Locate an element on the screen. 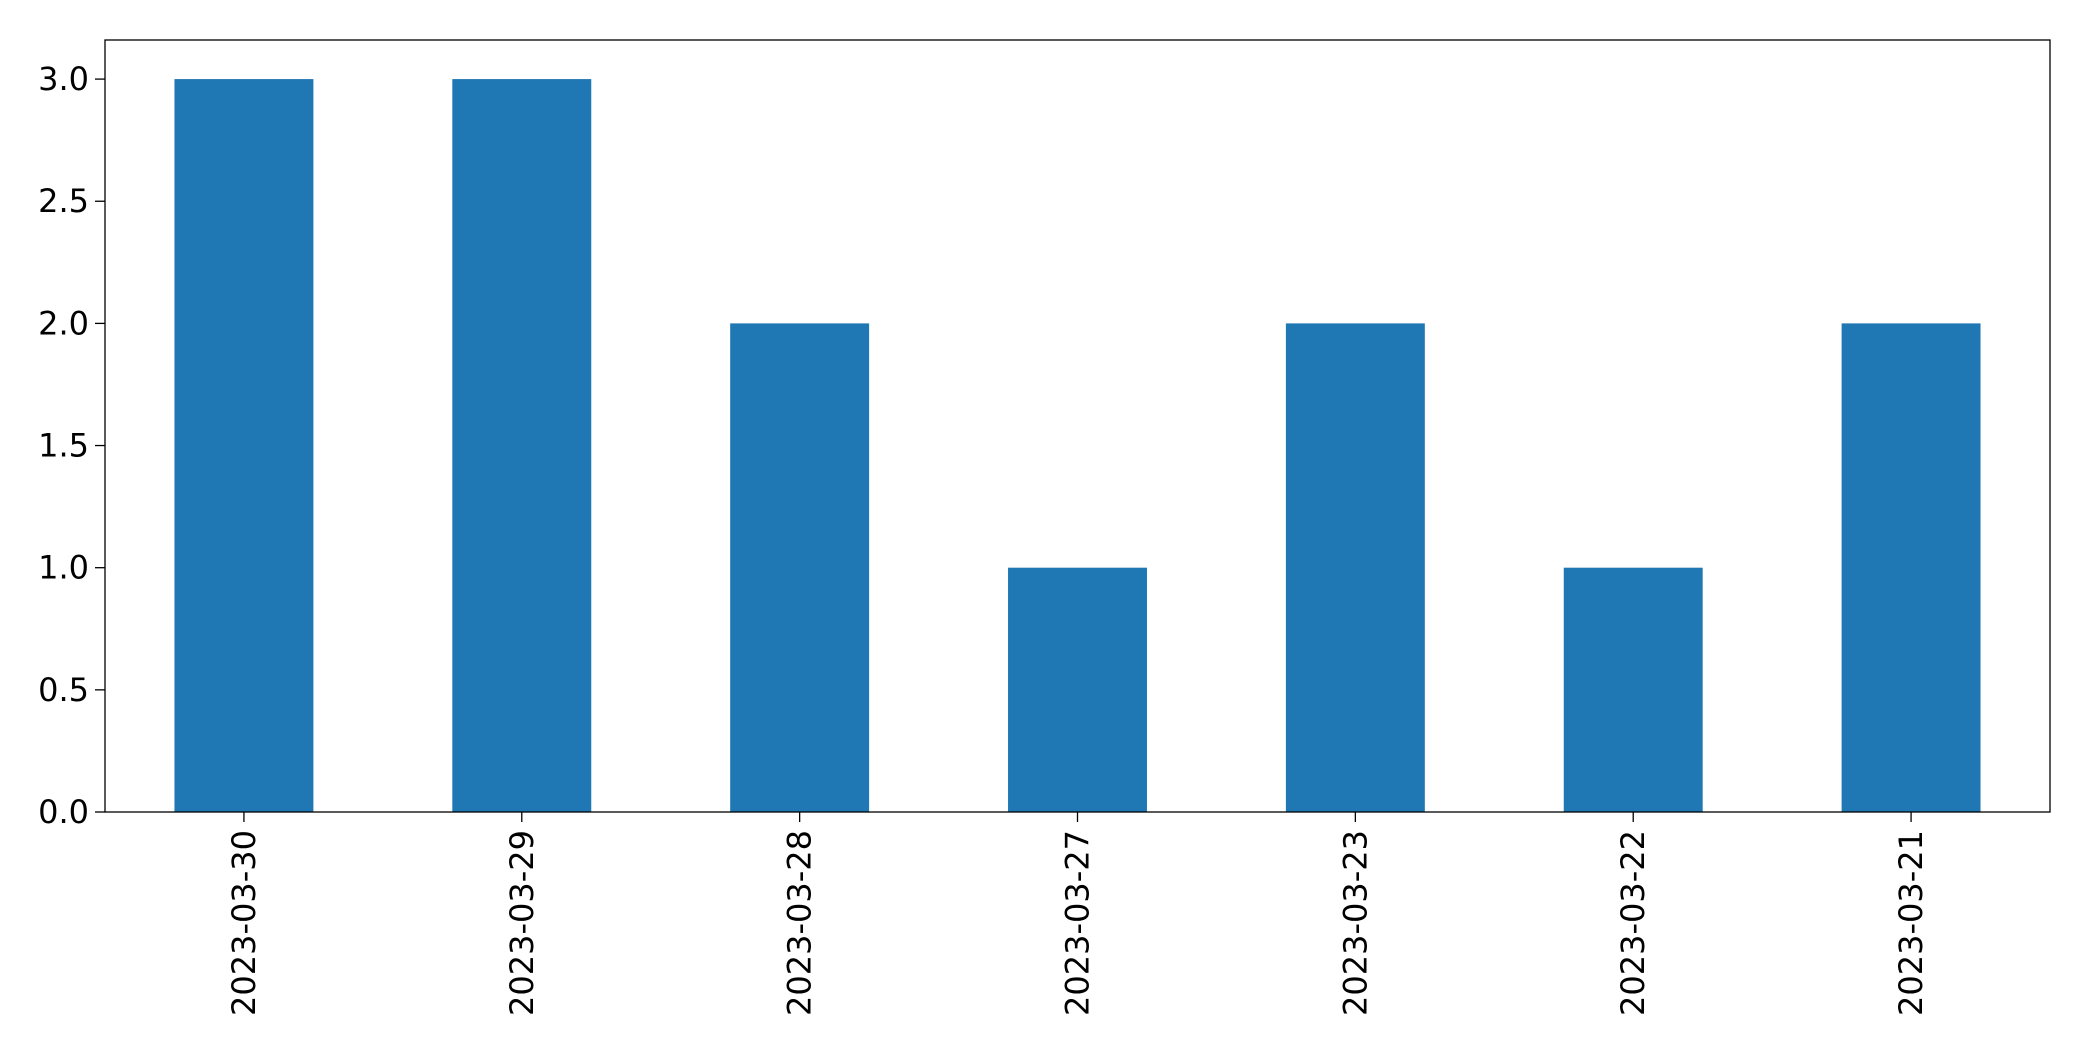 The height and width of the screenshot is (1061, 2082). y-tick-label: 1.5 is located at coordinates (63, 446).